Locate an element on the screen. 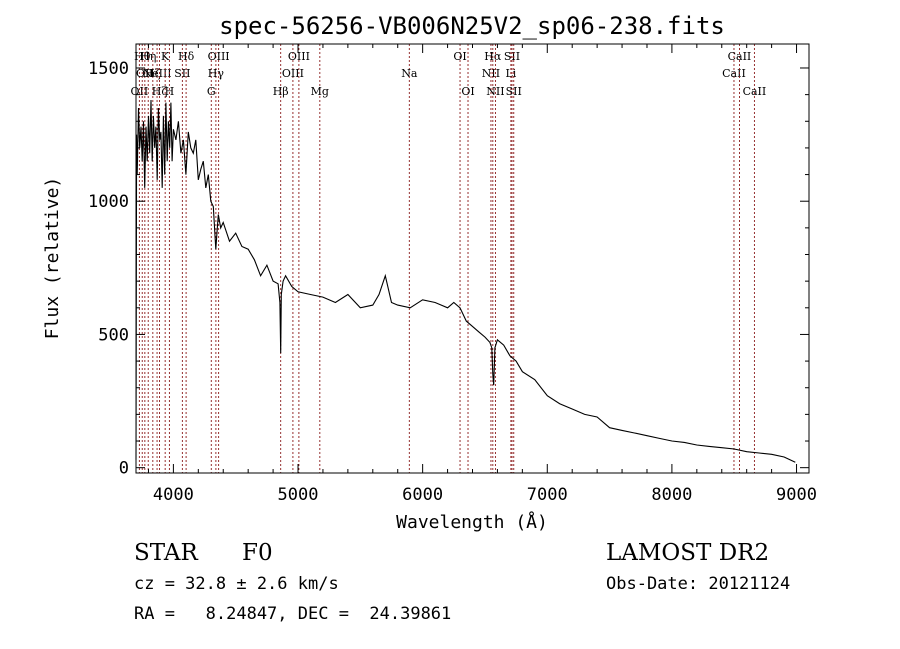 The width and height of the screenshot is (900, 649). y-tick-label: 500 is located at coordinates (113, 335).